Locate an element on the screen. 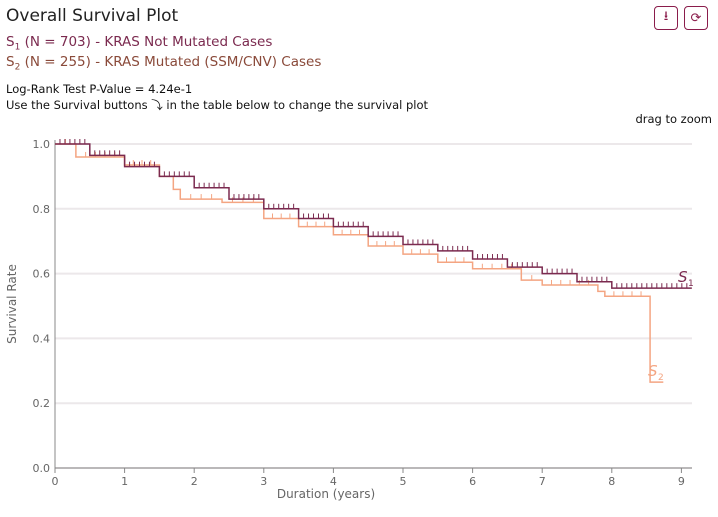 The width and height of the screenshot is (718, 517). survival-icon: ⤵ is located at coordinates (157, 105).